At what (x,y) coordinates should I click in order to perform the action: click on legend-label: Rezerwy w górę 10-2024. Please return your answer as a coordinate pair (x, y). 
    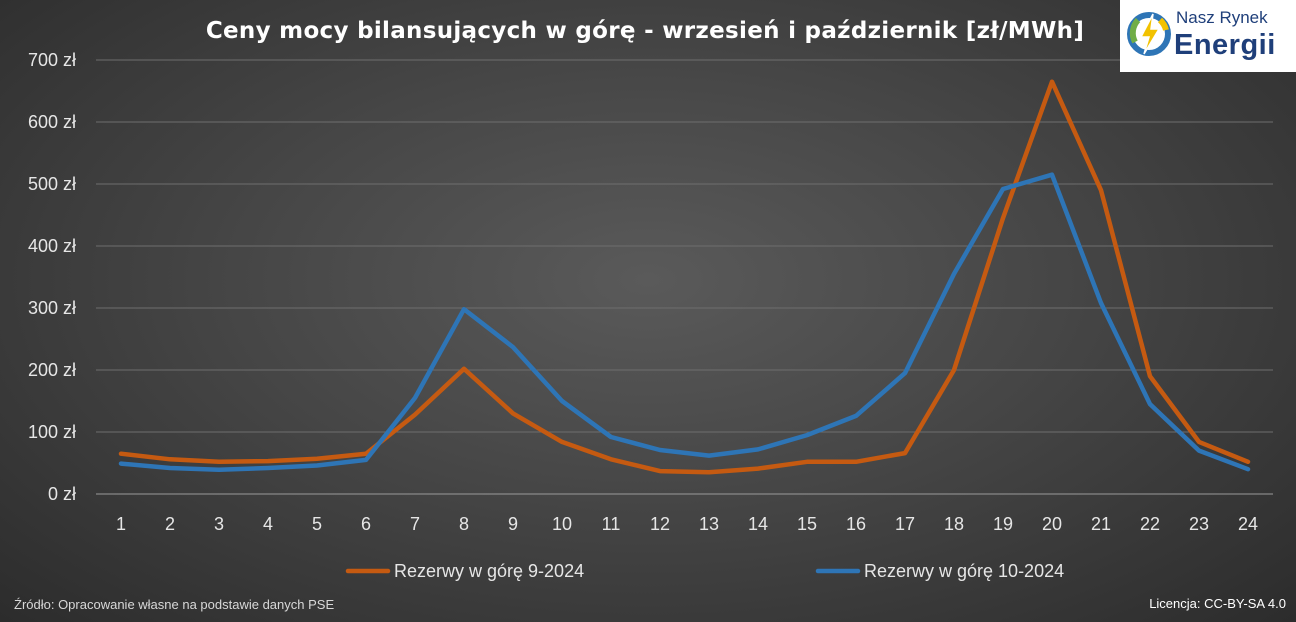
    Looking at the image, I should click on (964, 571).